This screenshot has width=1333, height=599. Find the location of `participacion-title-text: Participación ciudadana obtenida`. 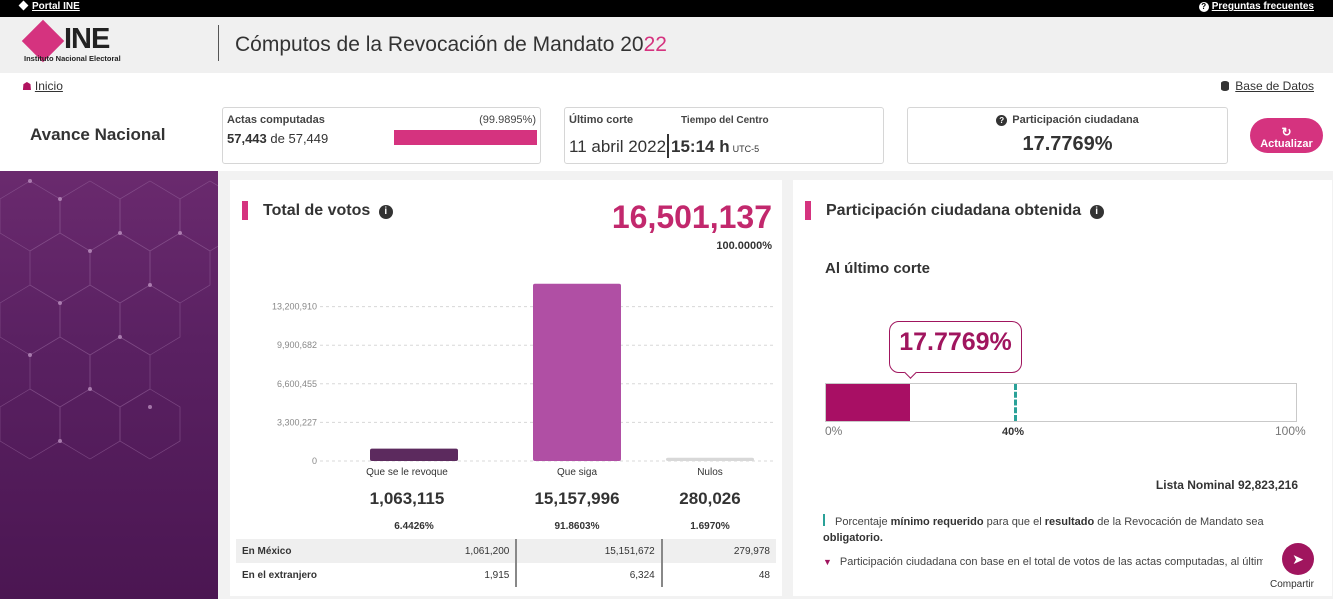

participacion-title-text: Participación ciudadana obtenida is located at coordinates (954, 210).